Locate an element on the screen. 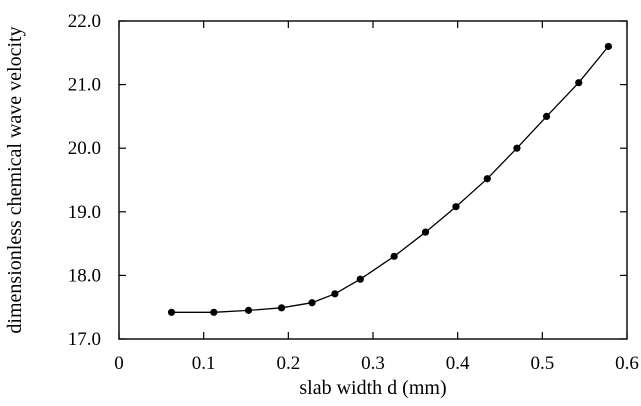 The height and width of the screenshot is (406, 641). x-tick-label: 0.4 is located at coordinates (458, 363).